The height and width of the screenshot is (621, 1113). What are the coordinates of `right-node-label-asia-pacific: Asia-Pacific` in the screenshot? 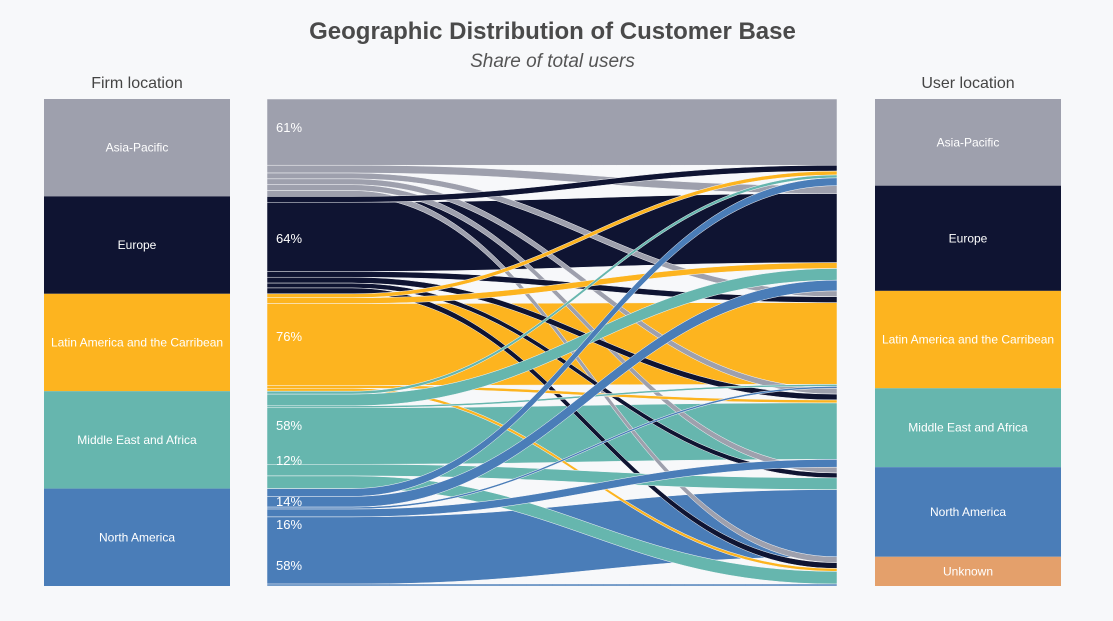 It's located at (968, 142).